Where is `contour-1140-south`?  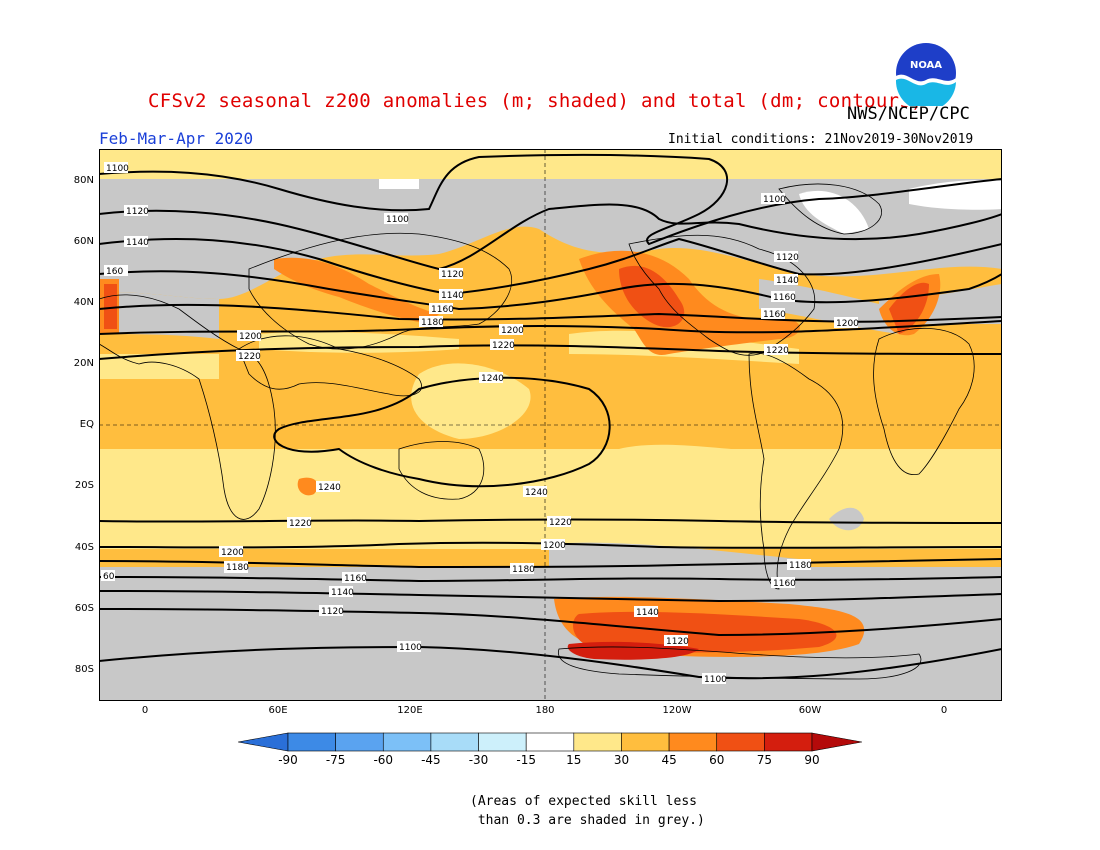
contour-1140-south is located at coordinates (550, 596).